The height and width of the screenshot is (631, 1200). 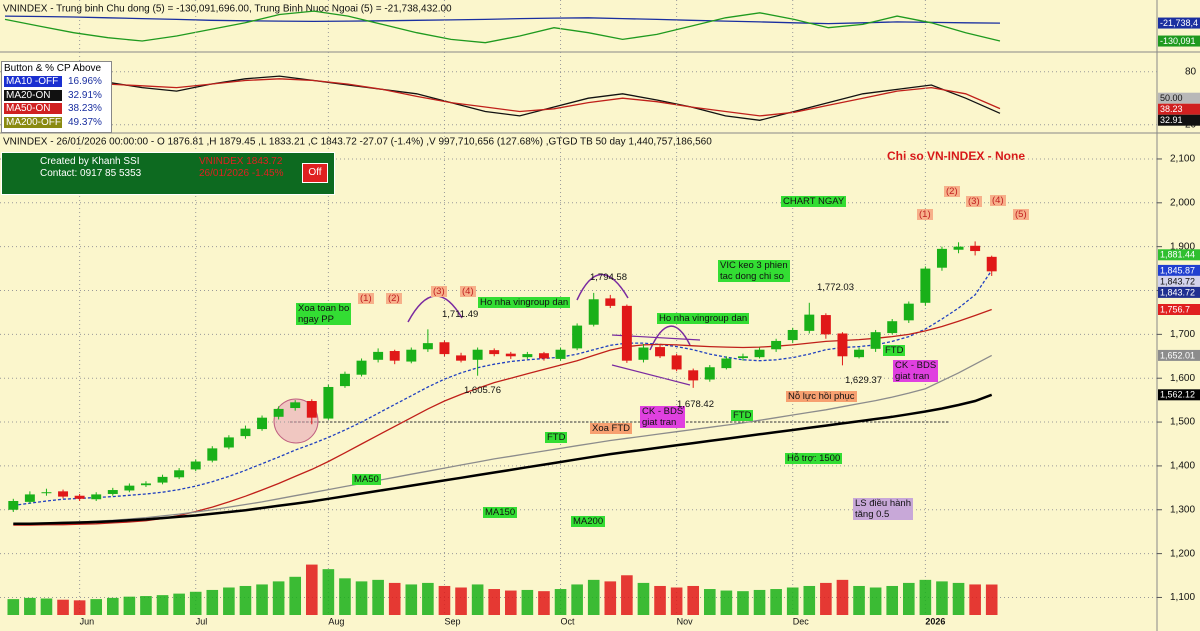 What do you see at coordinates (1171, 109) in the screenshot?
I see `end-tag-label: 38.23` at bounding box center [1171, 109].